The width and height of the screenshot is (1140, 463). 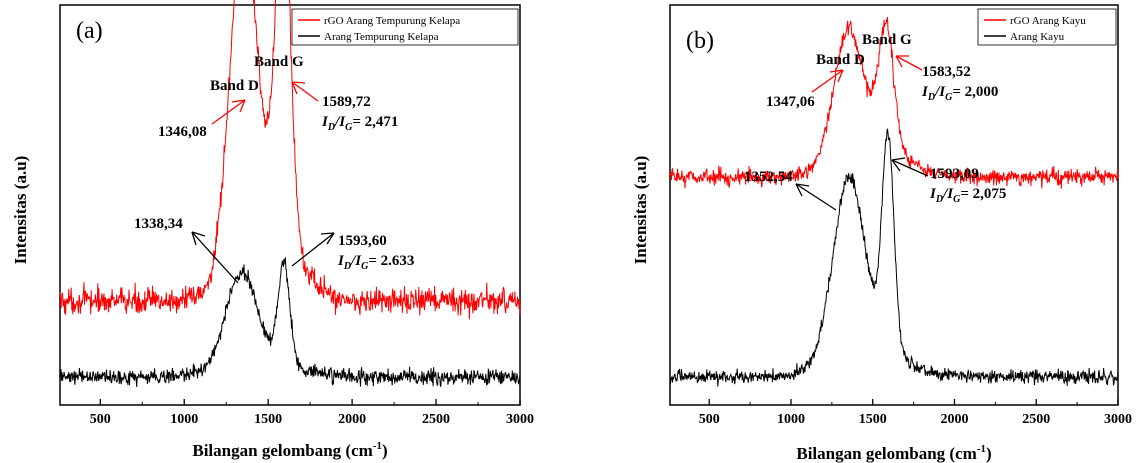 I want to click on black-g-peak-label: 1593,60, so click(x=362, y=241).